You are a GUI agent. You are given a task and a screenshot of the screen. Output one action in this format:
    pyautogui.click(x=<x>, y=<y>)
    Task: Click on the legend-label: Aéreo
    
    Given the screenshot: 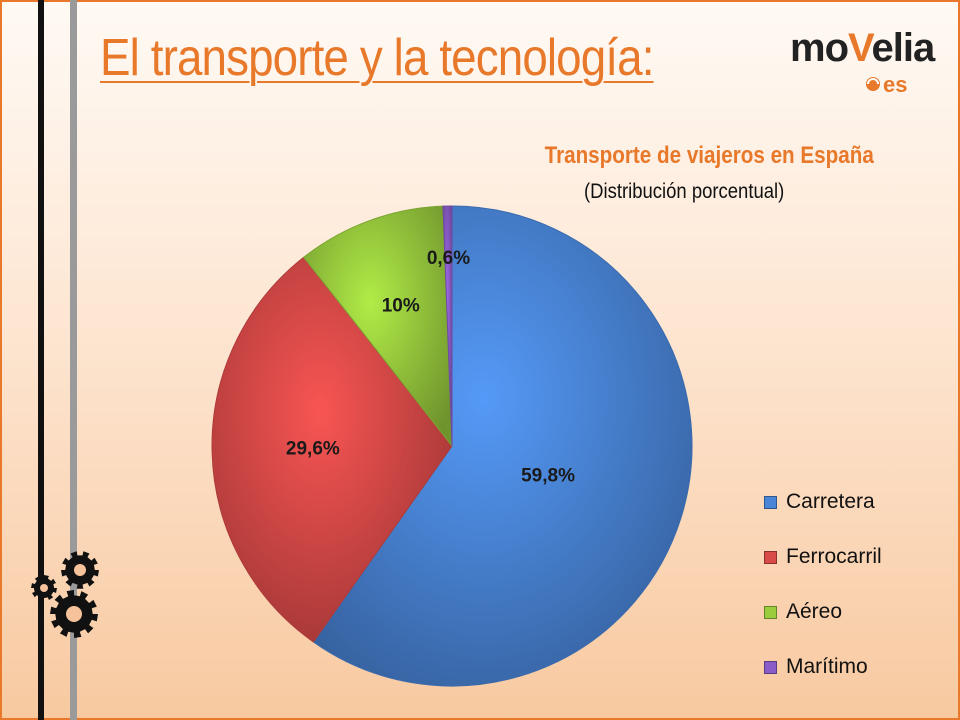 What is the action you would take?
    pyautogui.click(x=814, y=611)
    